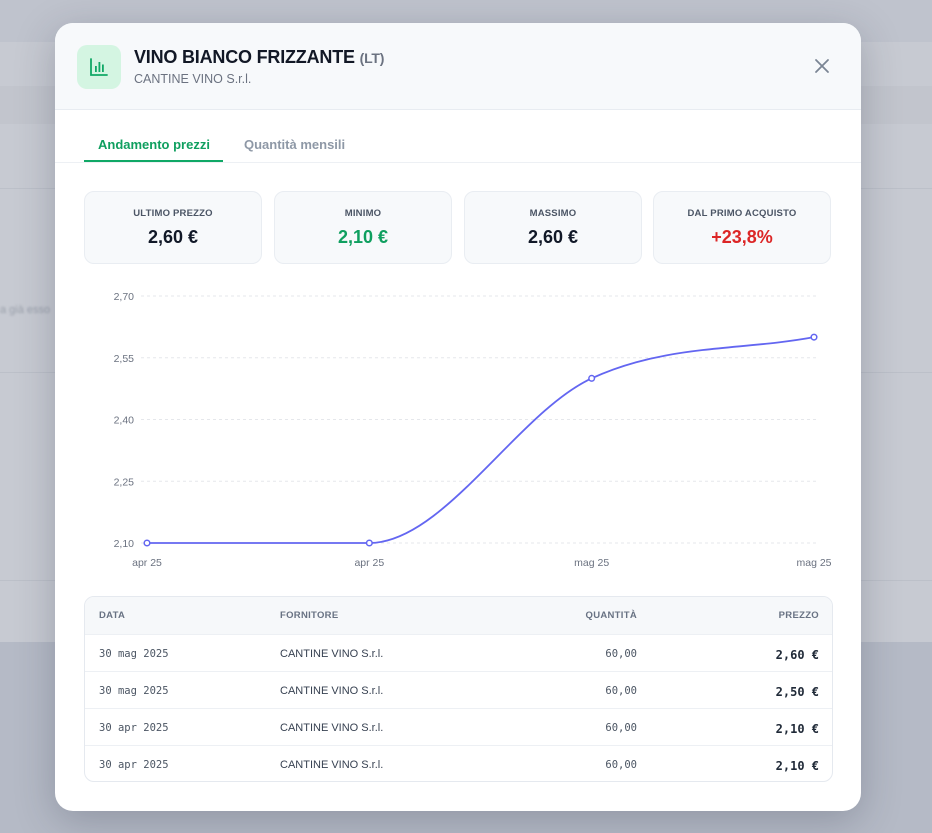 This screenshot has width=932, height=833. I want to click on modal-title: VINO BIANCO FRIZZANTE (LT), so click(259, 57).